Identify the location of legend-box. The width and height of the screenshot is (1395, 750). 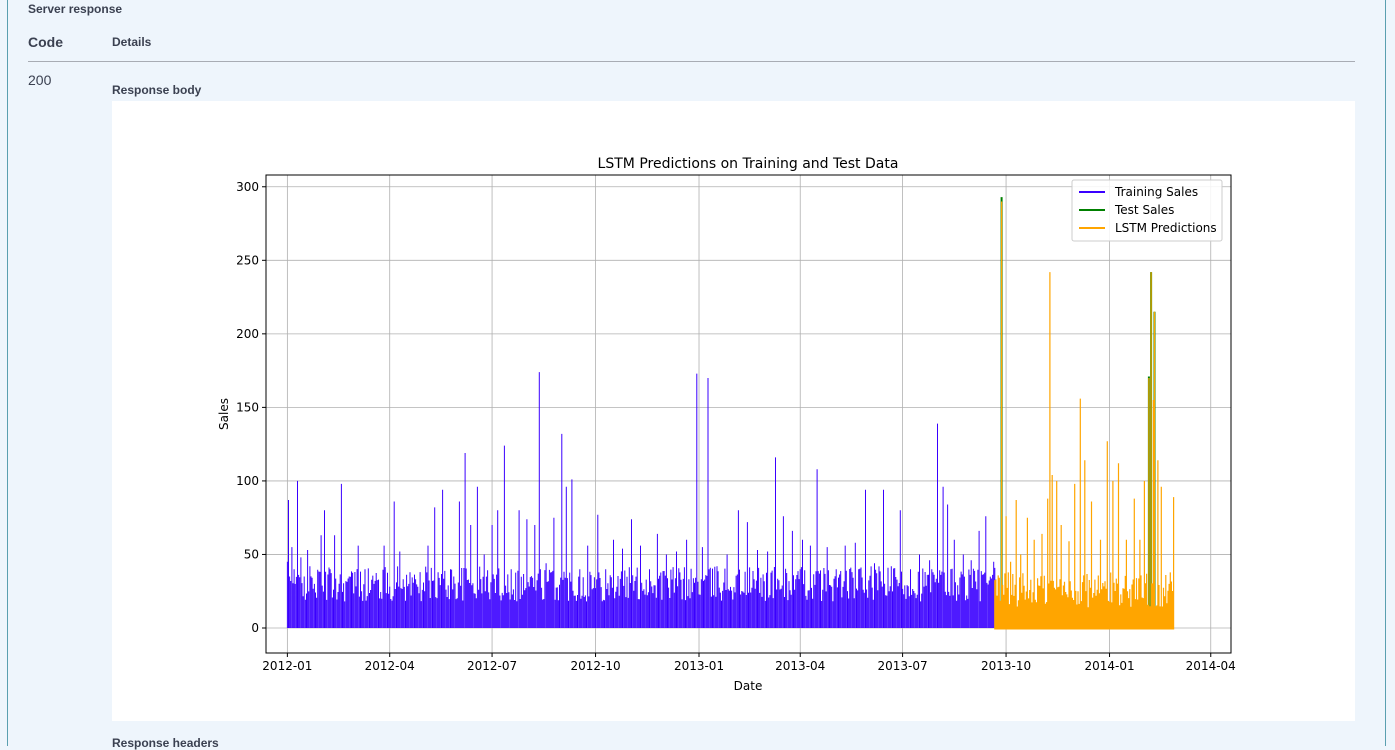
(1147, 210).